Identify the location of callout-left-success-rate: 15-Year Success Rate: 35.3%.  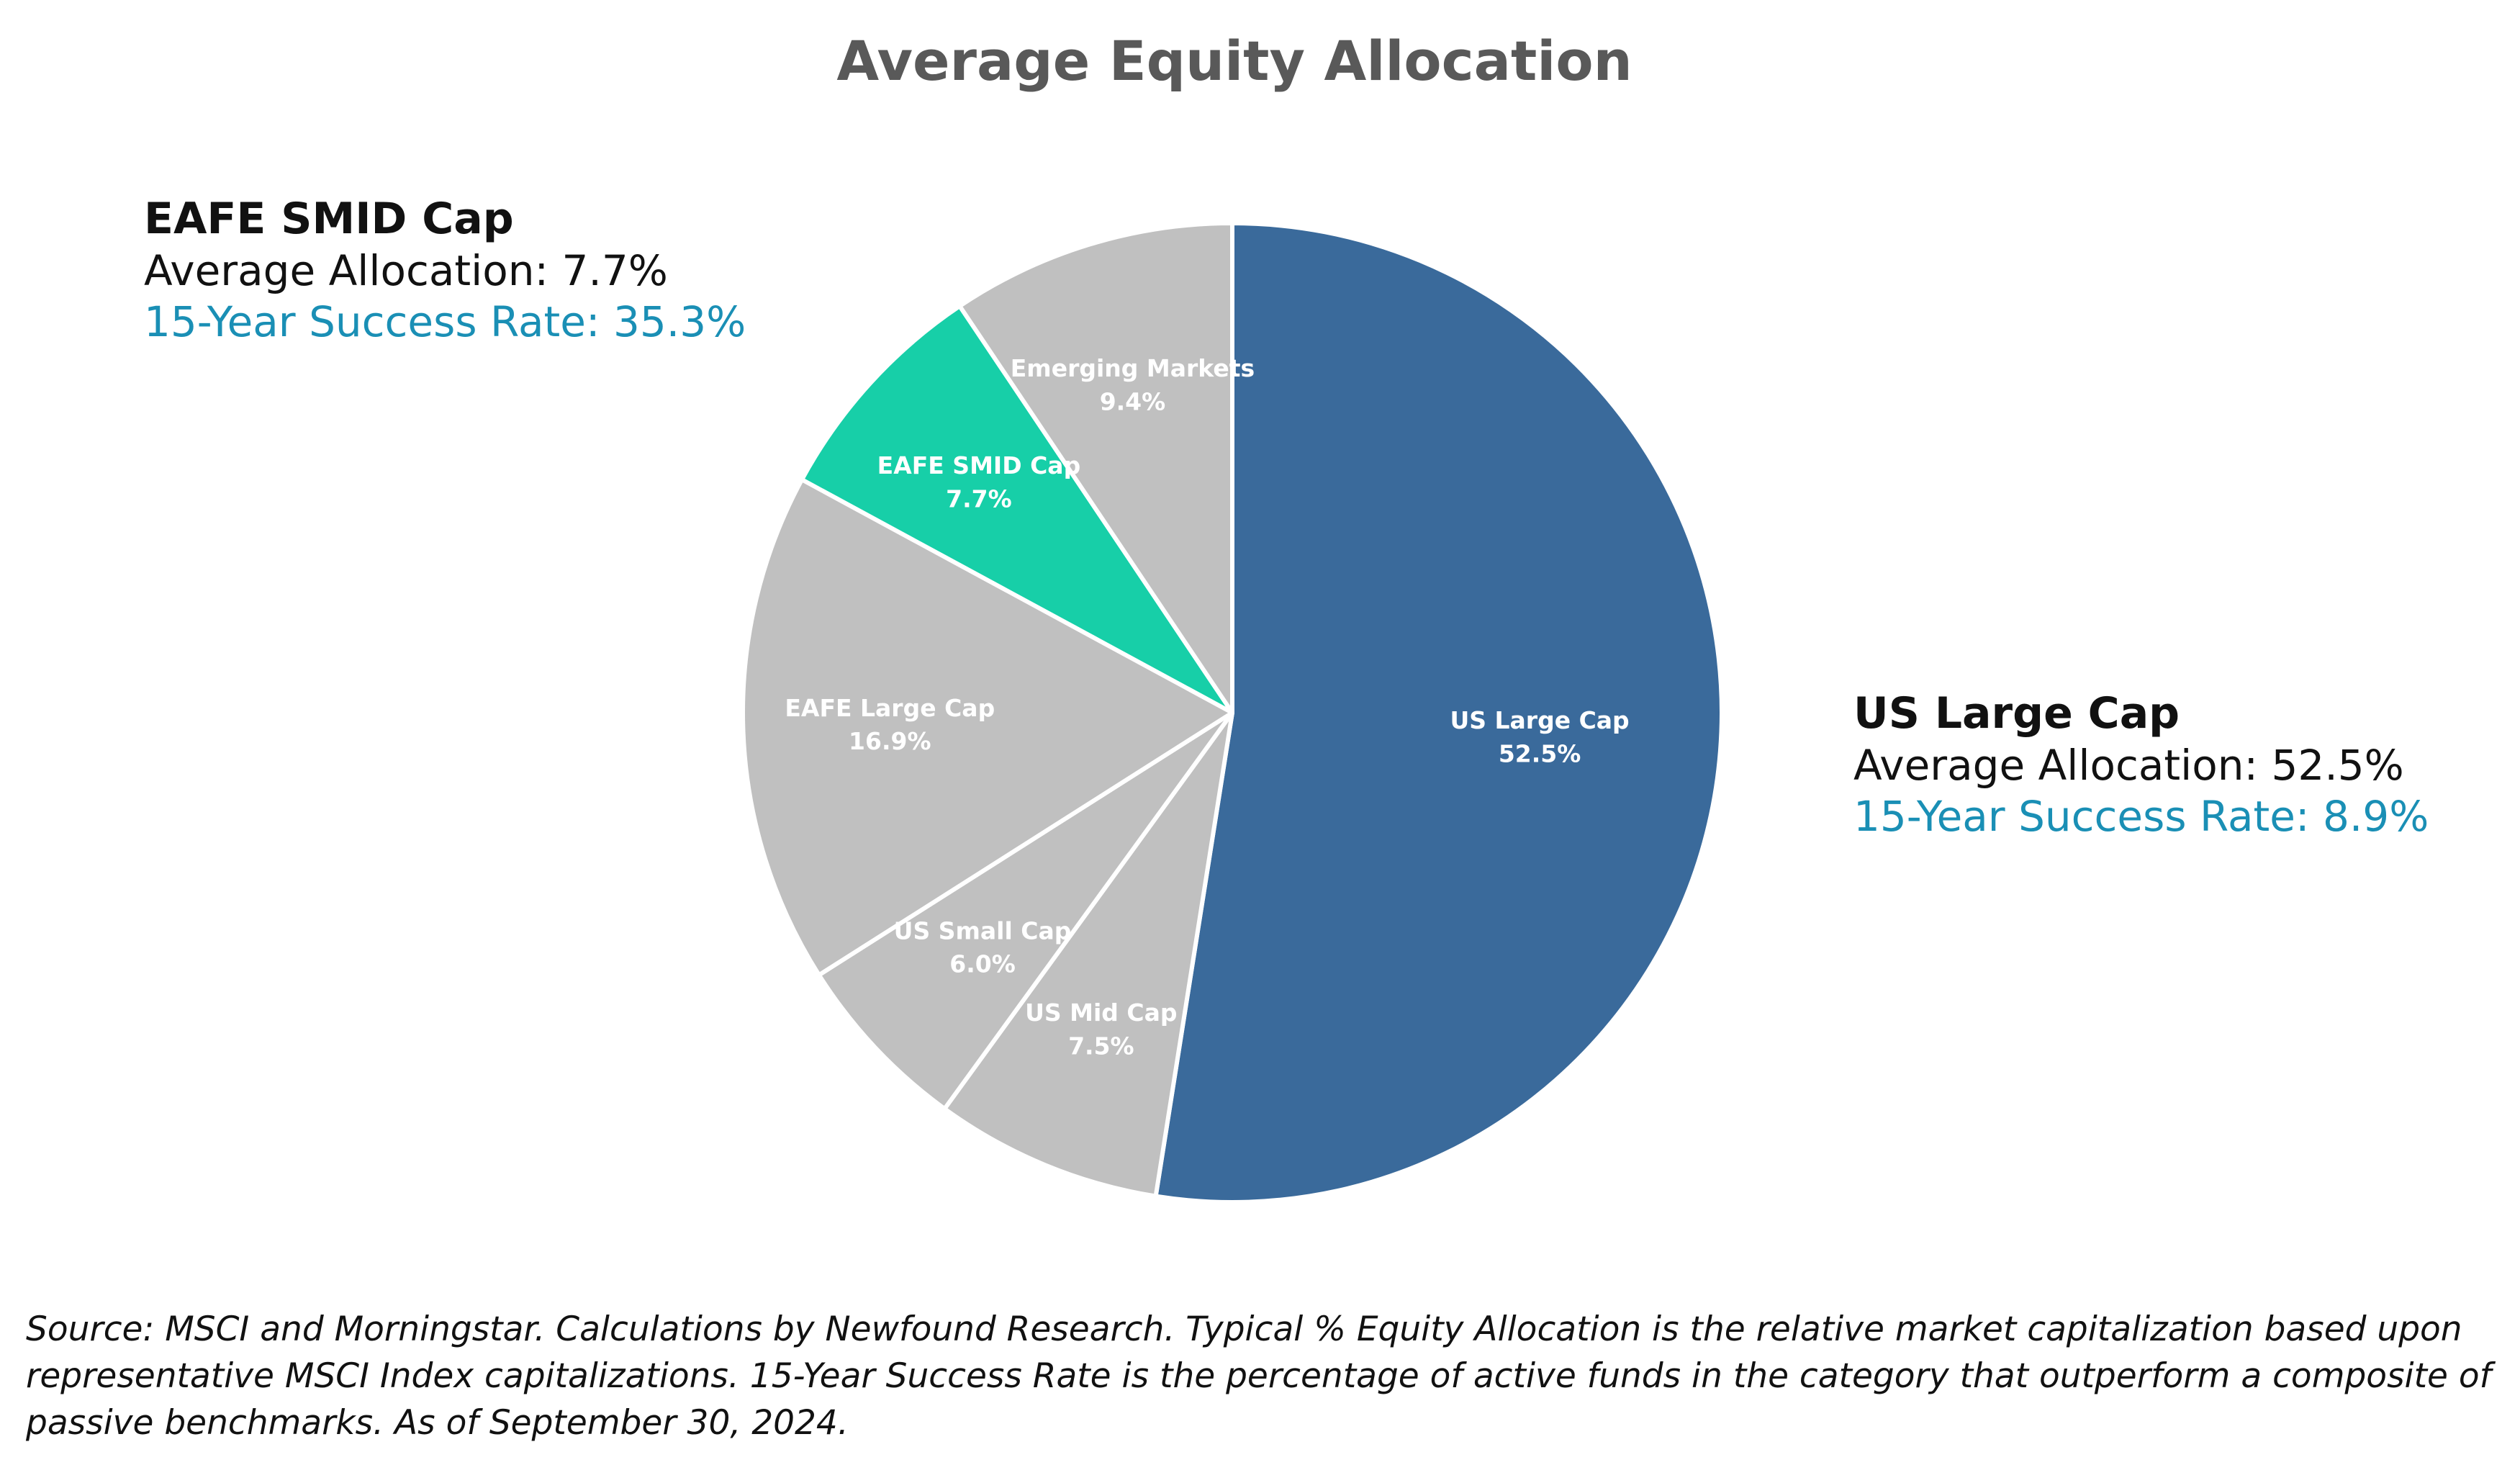
(445, 321).